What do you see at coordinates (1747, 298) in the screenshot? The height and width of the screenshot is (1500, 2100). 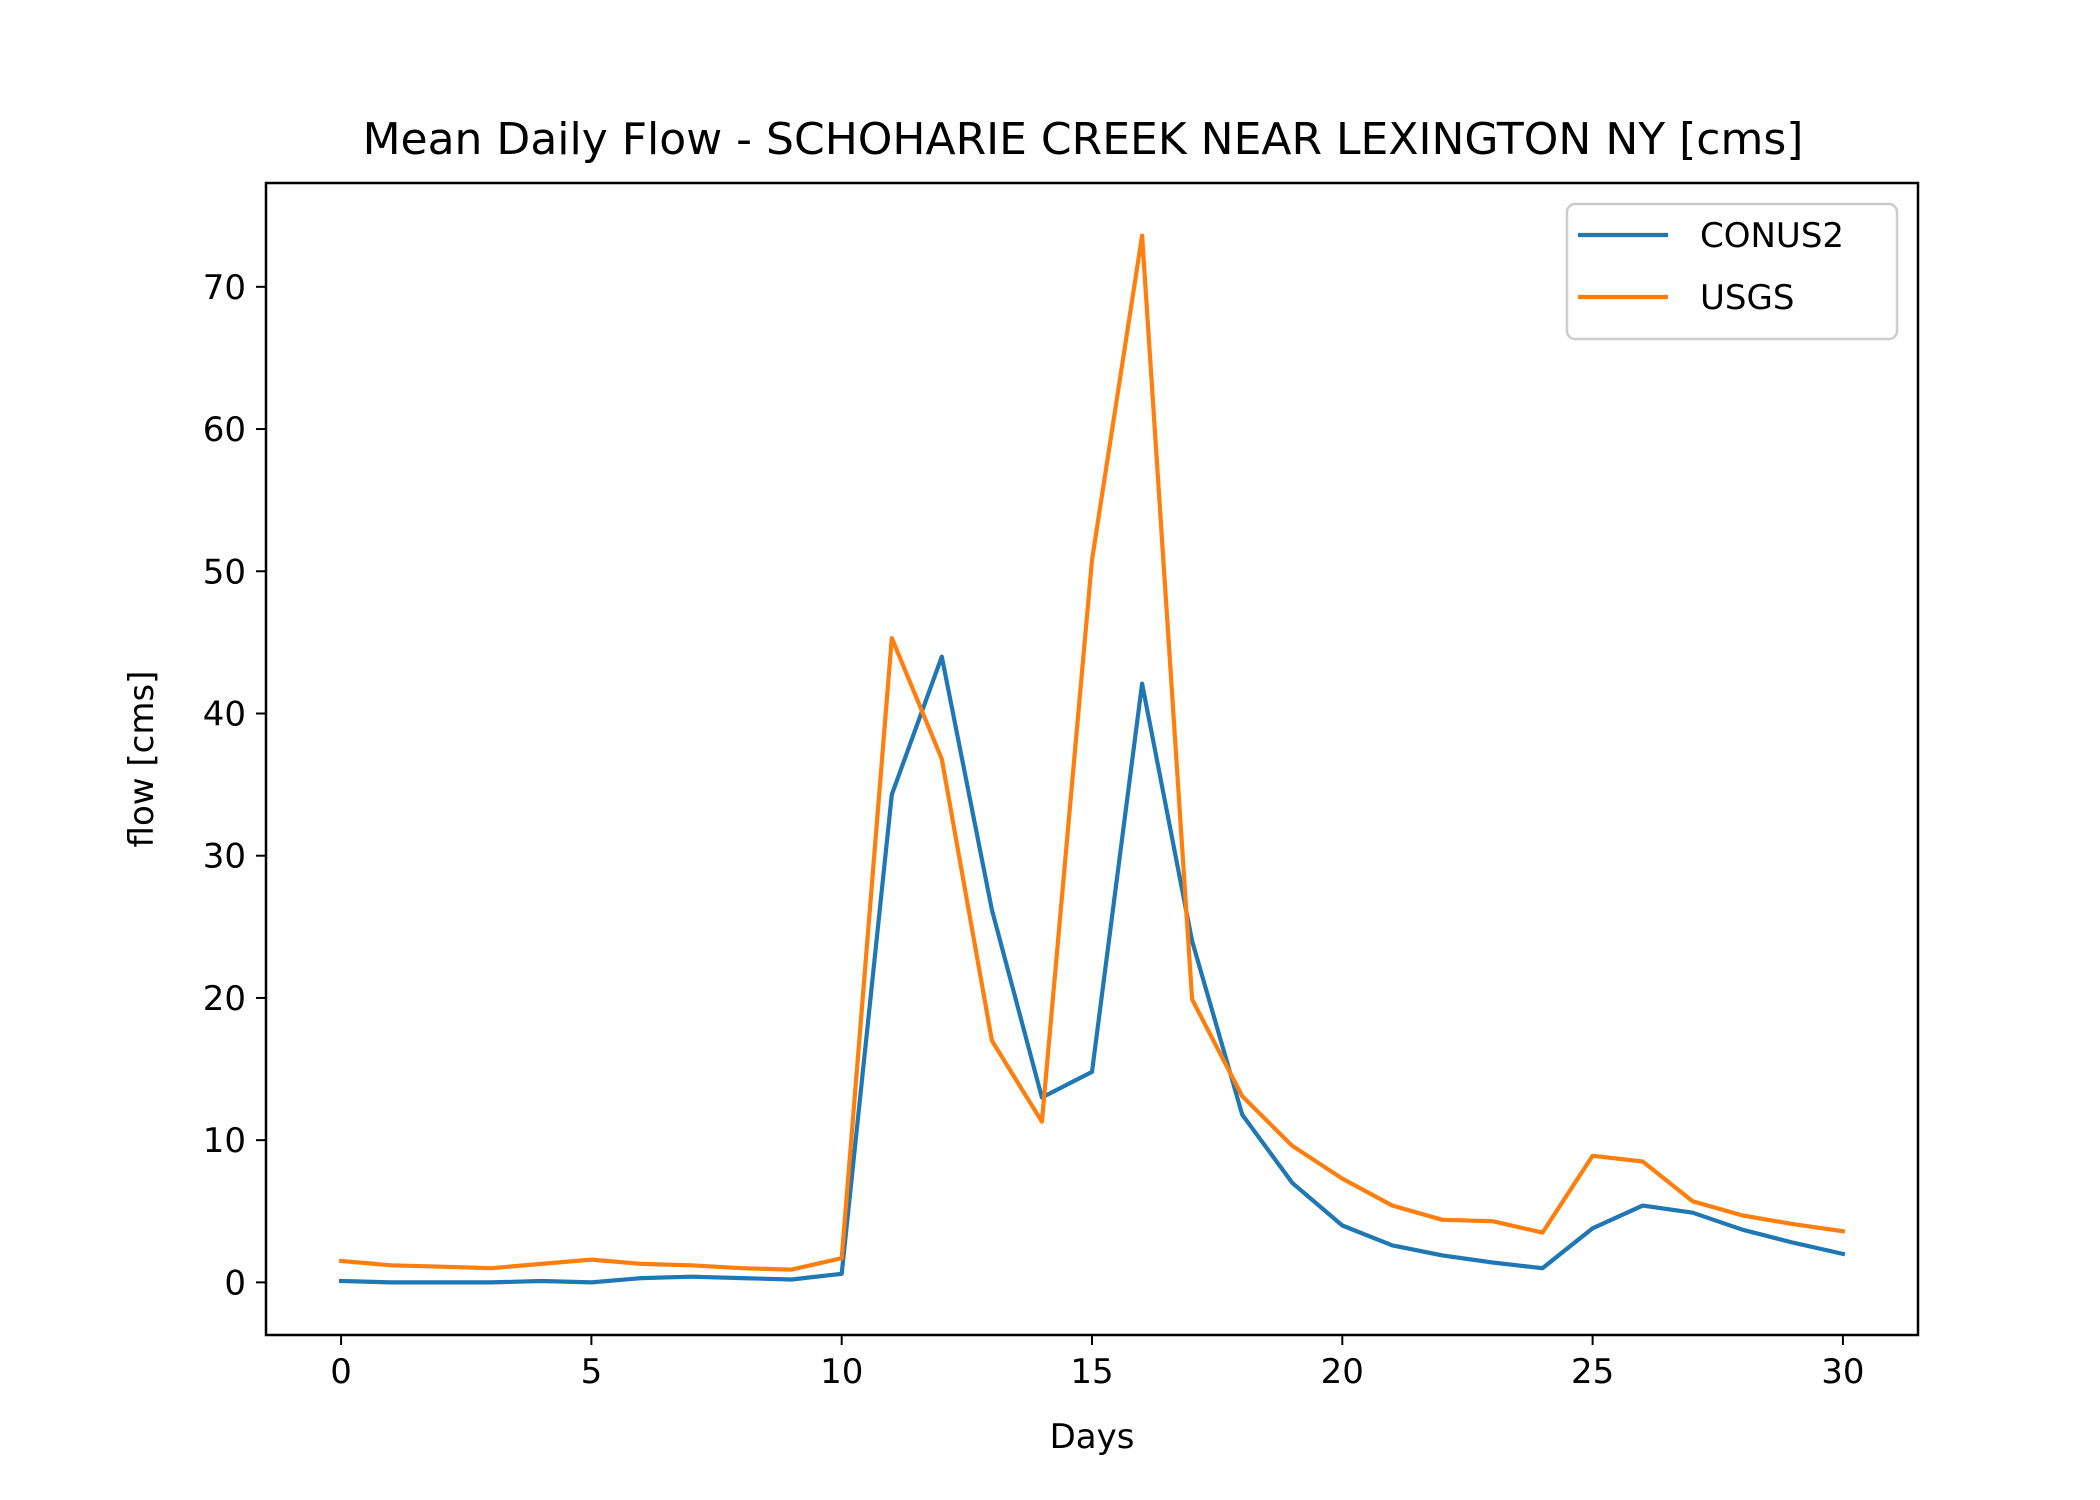 I see `legend-label-usgs: USGS` at bounding box center [1747, 298].